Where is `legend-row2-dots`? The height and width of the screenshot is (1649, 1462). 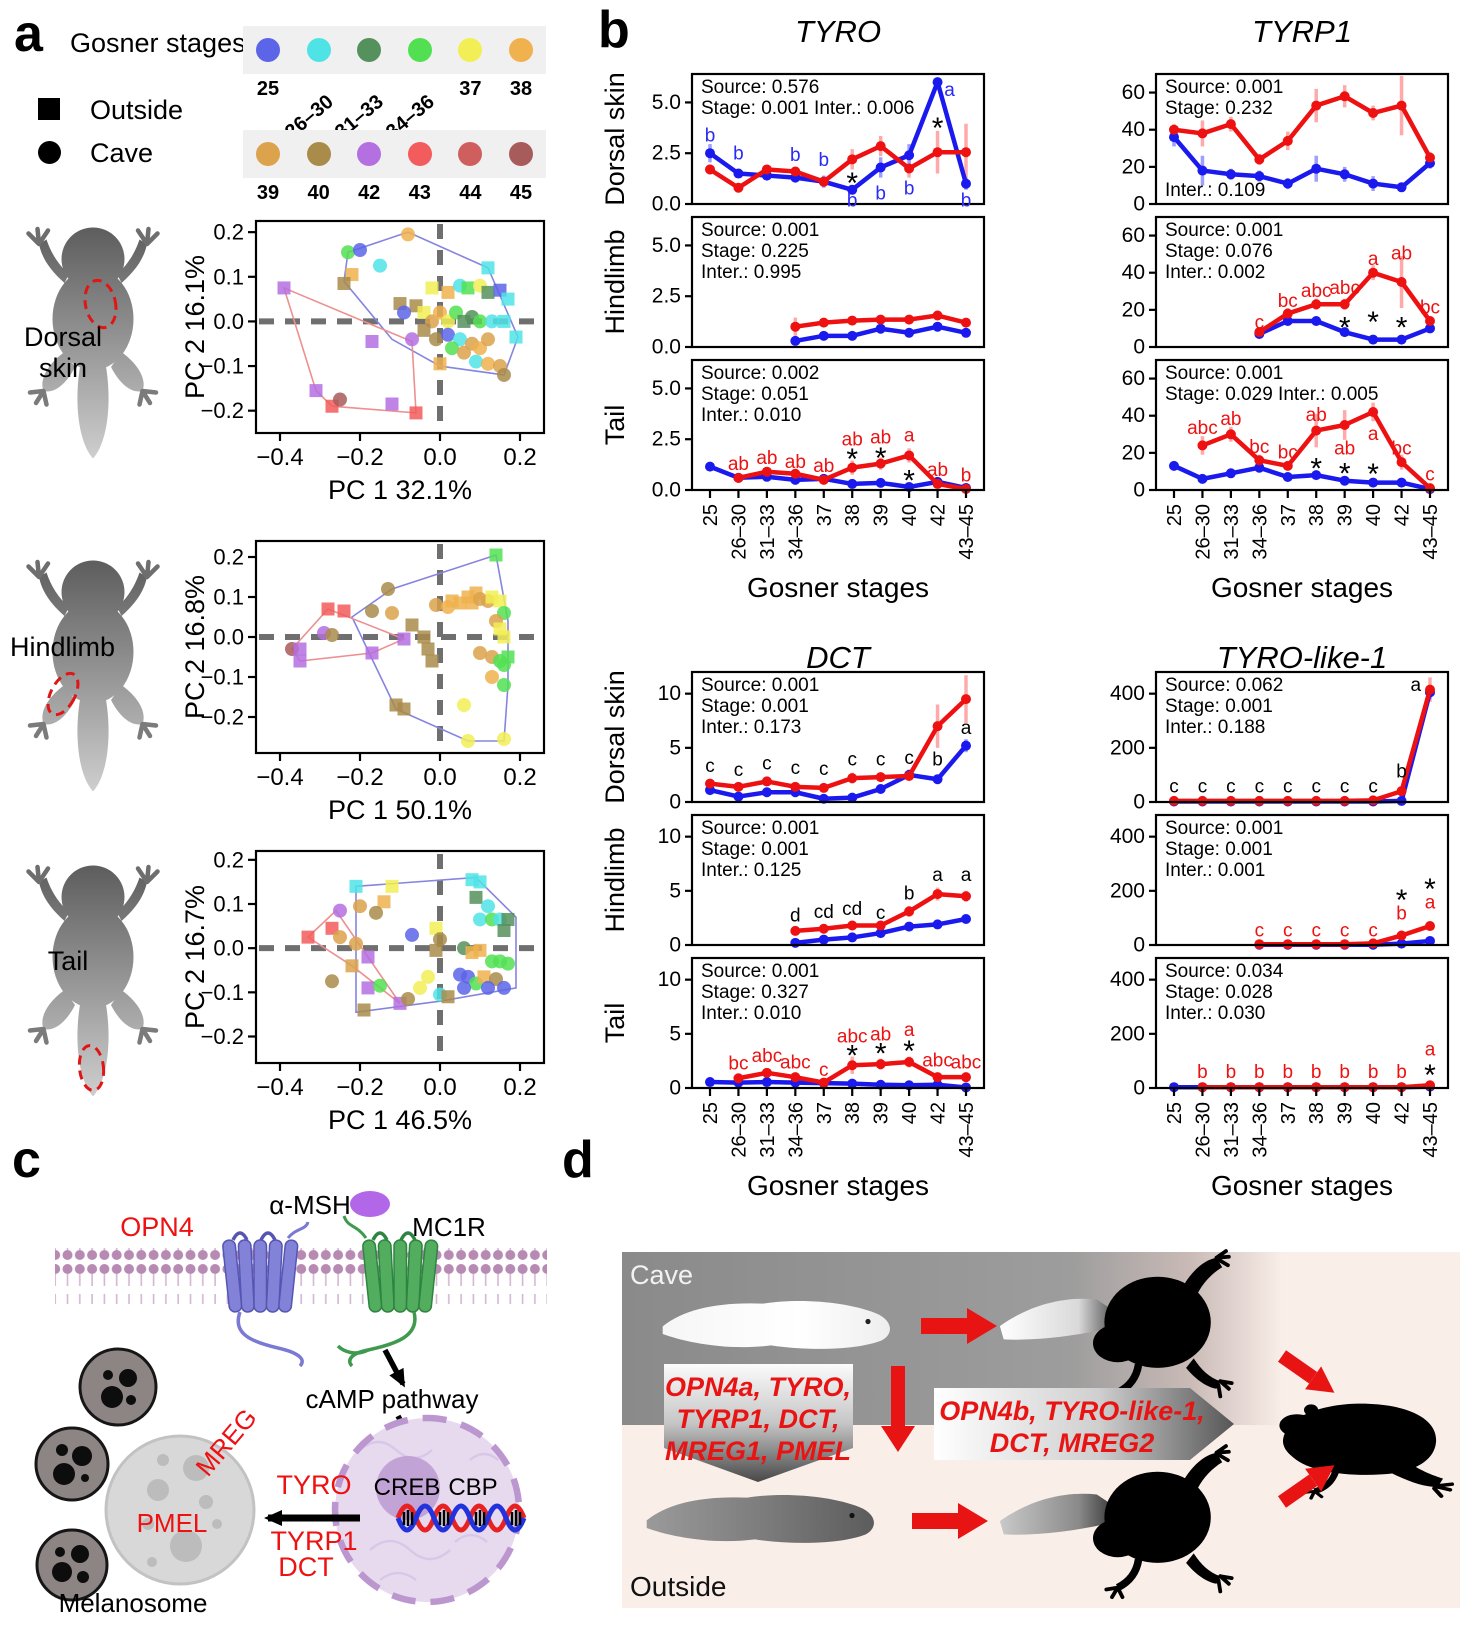
legend-row2-dots is located at coordinates (394, 154).